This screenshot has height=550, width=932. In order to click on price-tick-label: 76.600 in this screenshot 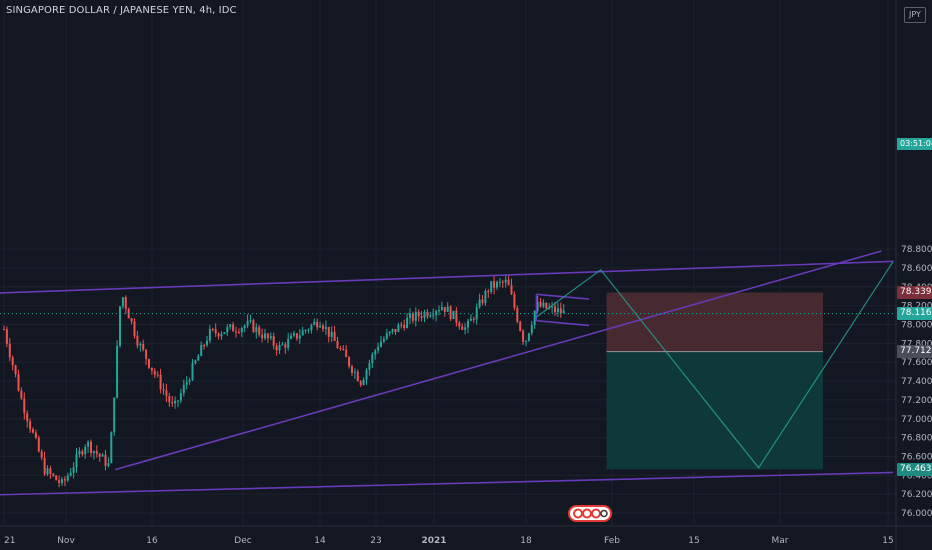, I will do `click(916, 457)`.